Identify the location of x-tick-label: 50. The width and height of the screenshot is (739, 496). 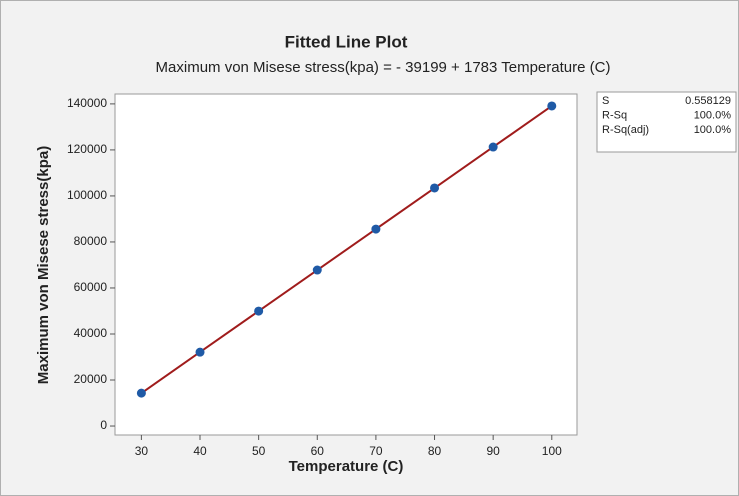
(259, 451).